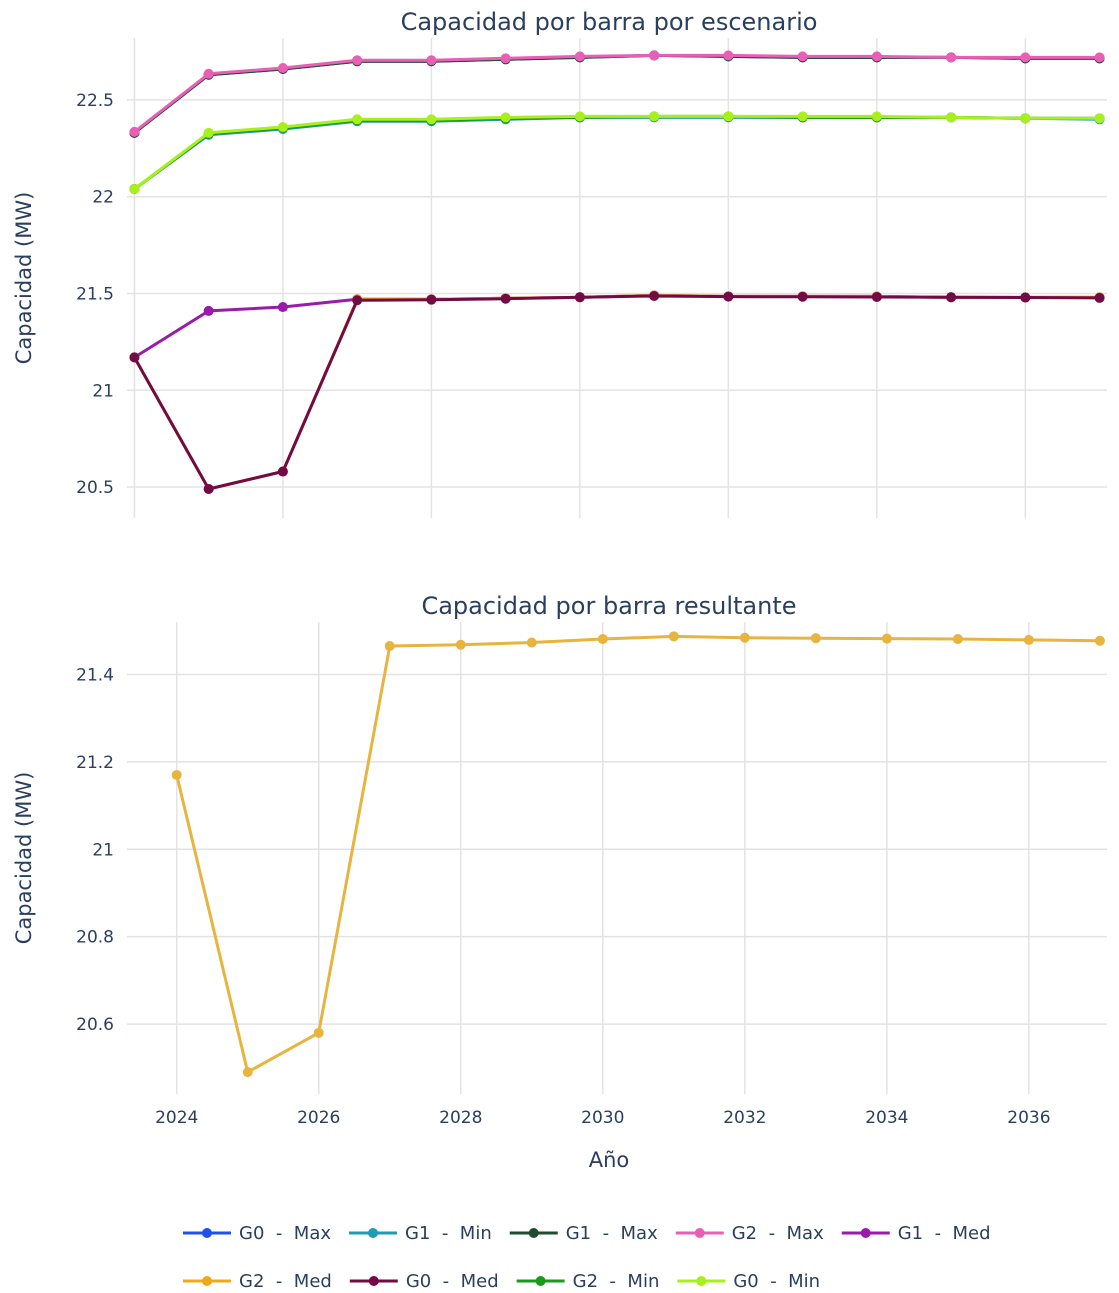 The image size is (1119, 1293). Describe the element at coordinates (916, 1233) in the screenshot. I see `legend-item: G1 - Med` at that location.